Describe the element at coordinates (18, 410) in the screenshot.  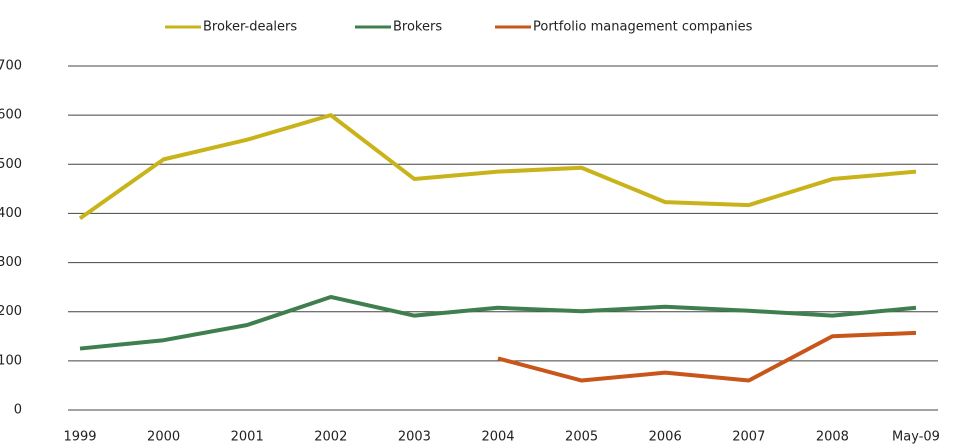
I see `y-tick-label: 0` at that location.